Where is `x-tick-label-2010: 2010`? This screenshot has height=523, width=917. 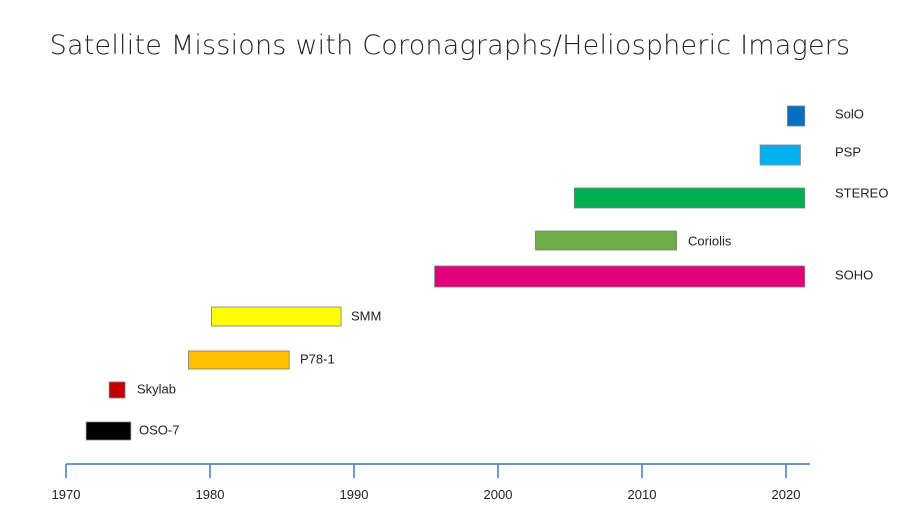 x-tick-label-2010: 2010 is located at coordinates (642, 494).